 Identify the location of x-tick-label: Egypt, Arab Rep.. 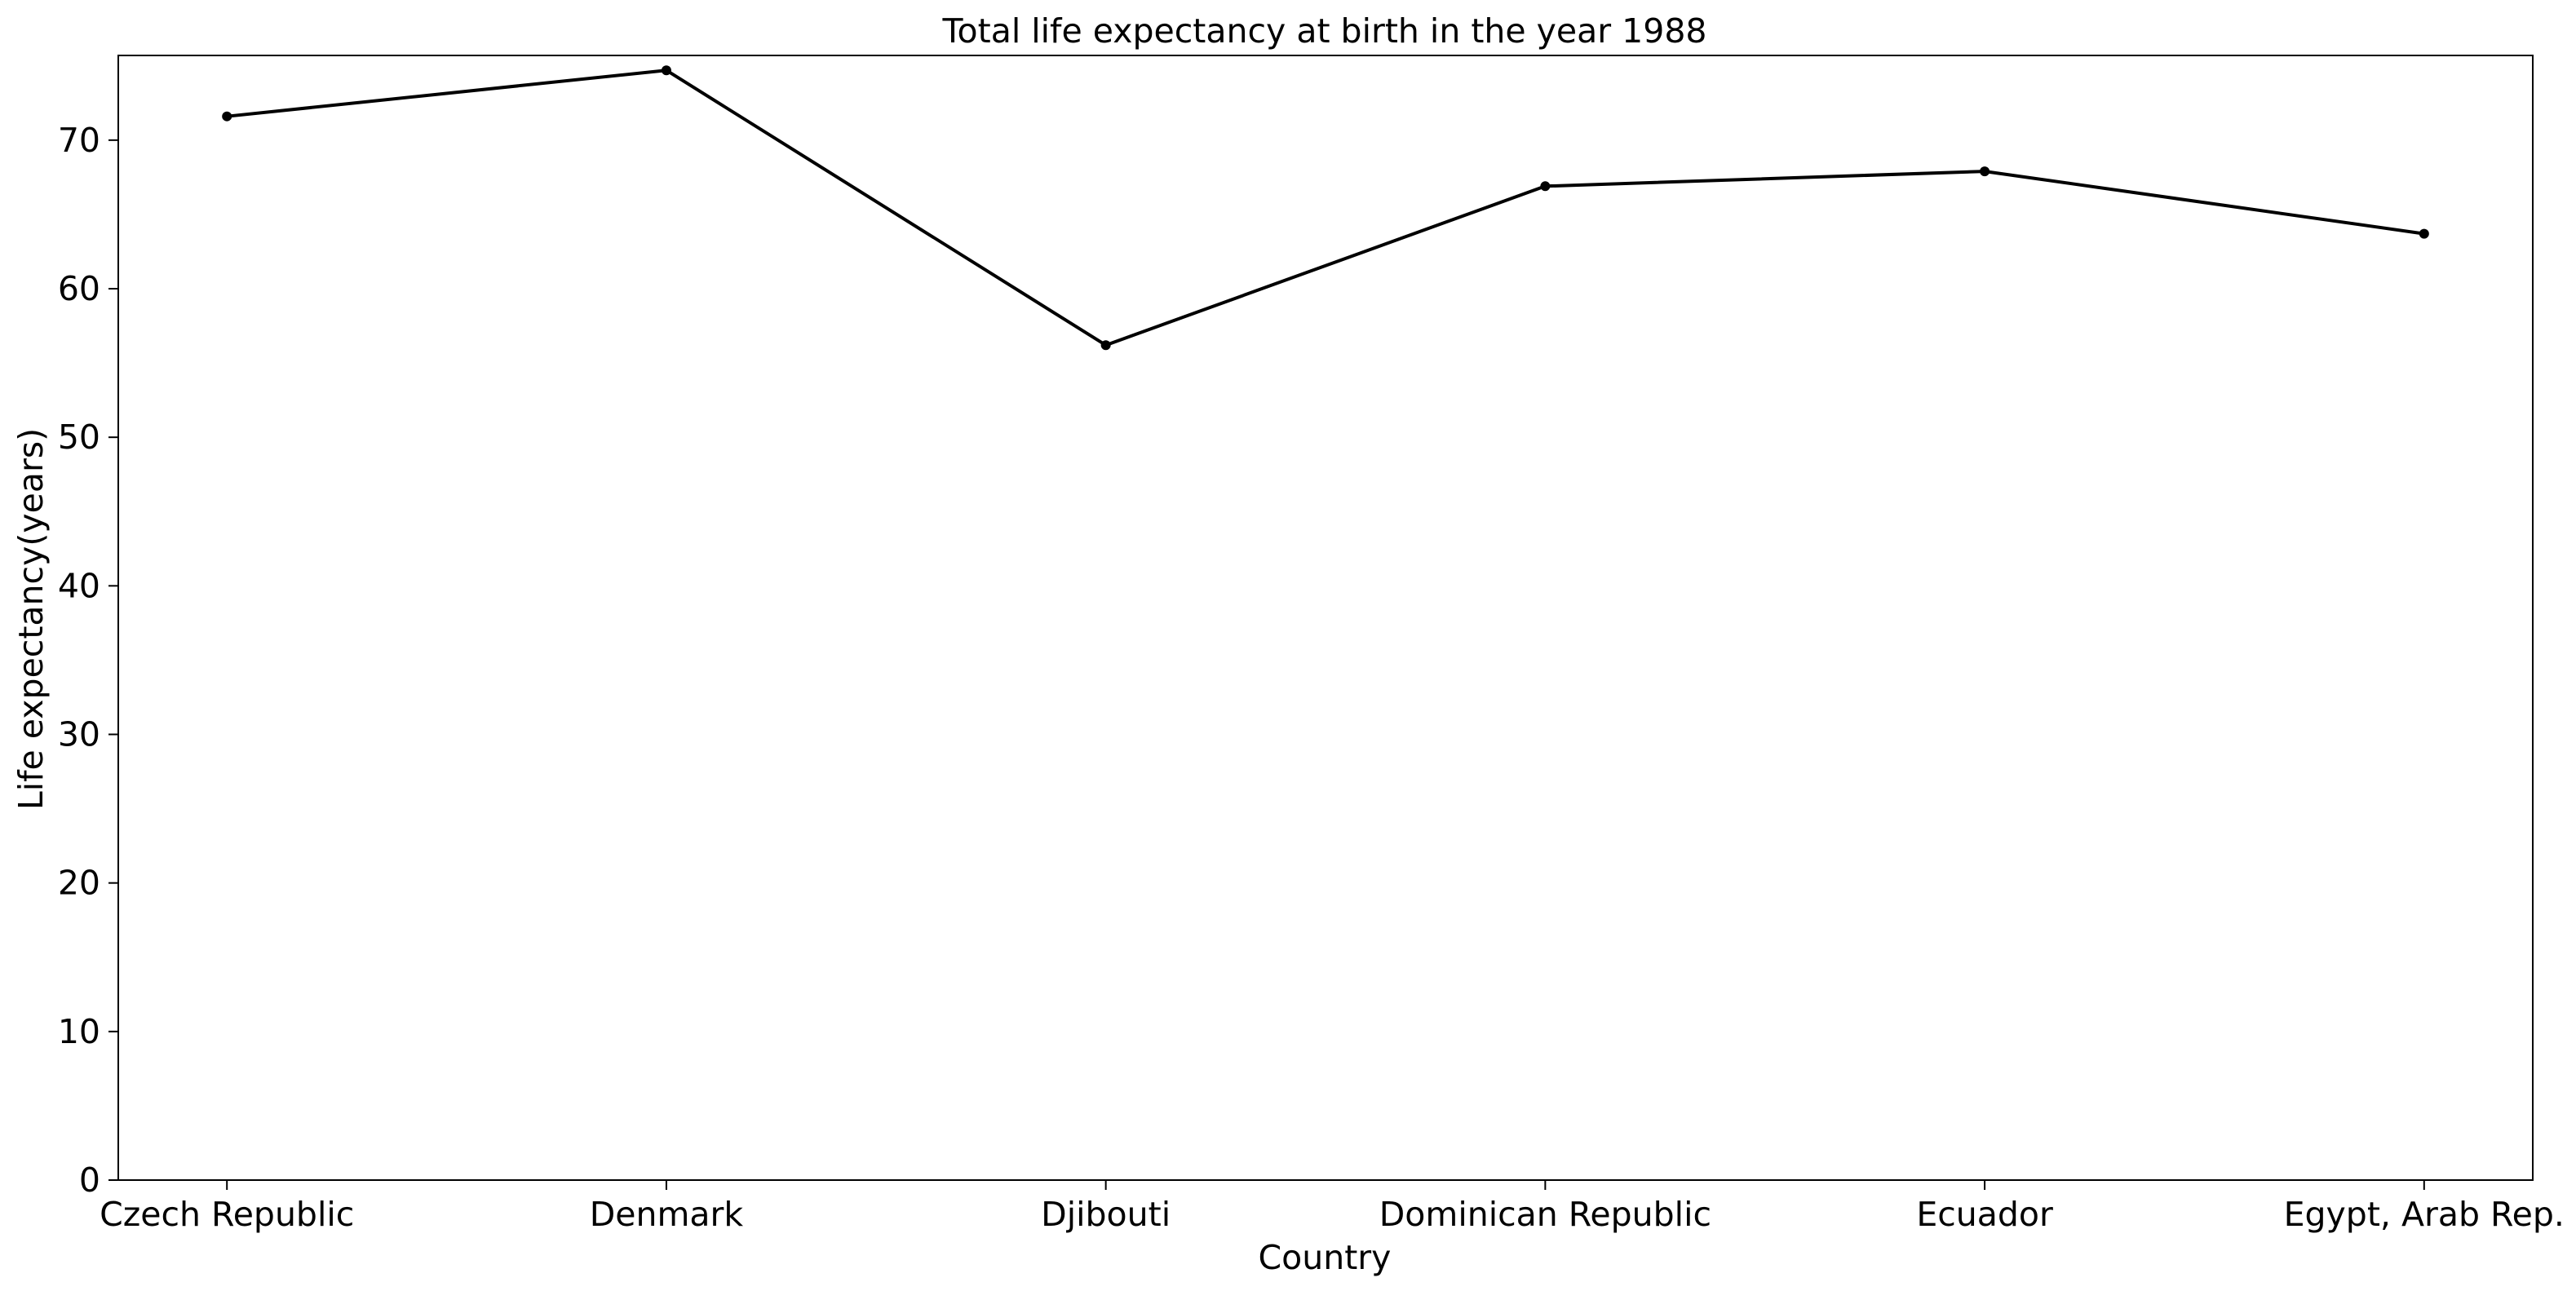
(2424, 1214).